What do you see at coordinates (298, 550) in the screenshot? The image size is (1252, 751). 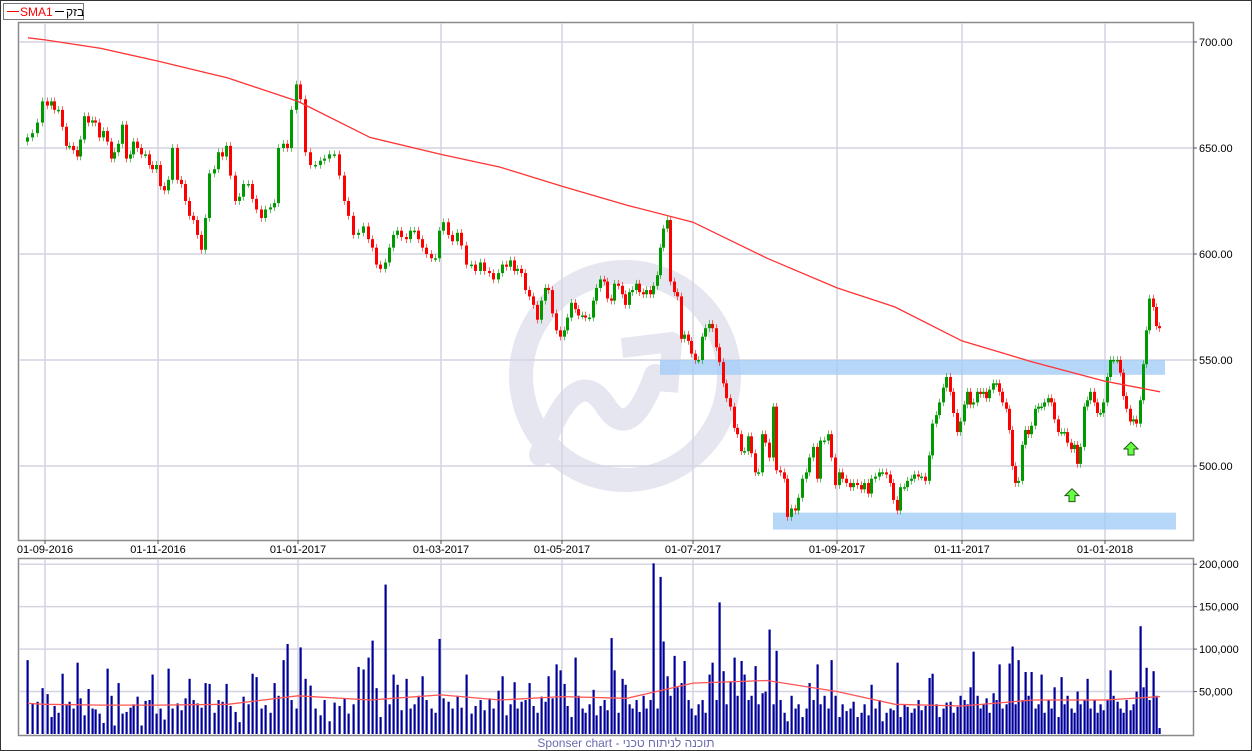 I see `x-tick-label: 01-01-2017` at bounding box center [298, 550].